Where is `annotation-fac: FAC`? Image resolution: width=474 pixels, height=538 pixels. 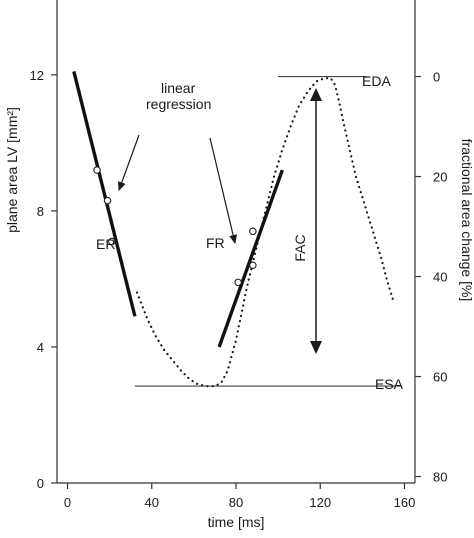 annotation-fac: FAC is located at coordinates (300, 247).